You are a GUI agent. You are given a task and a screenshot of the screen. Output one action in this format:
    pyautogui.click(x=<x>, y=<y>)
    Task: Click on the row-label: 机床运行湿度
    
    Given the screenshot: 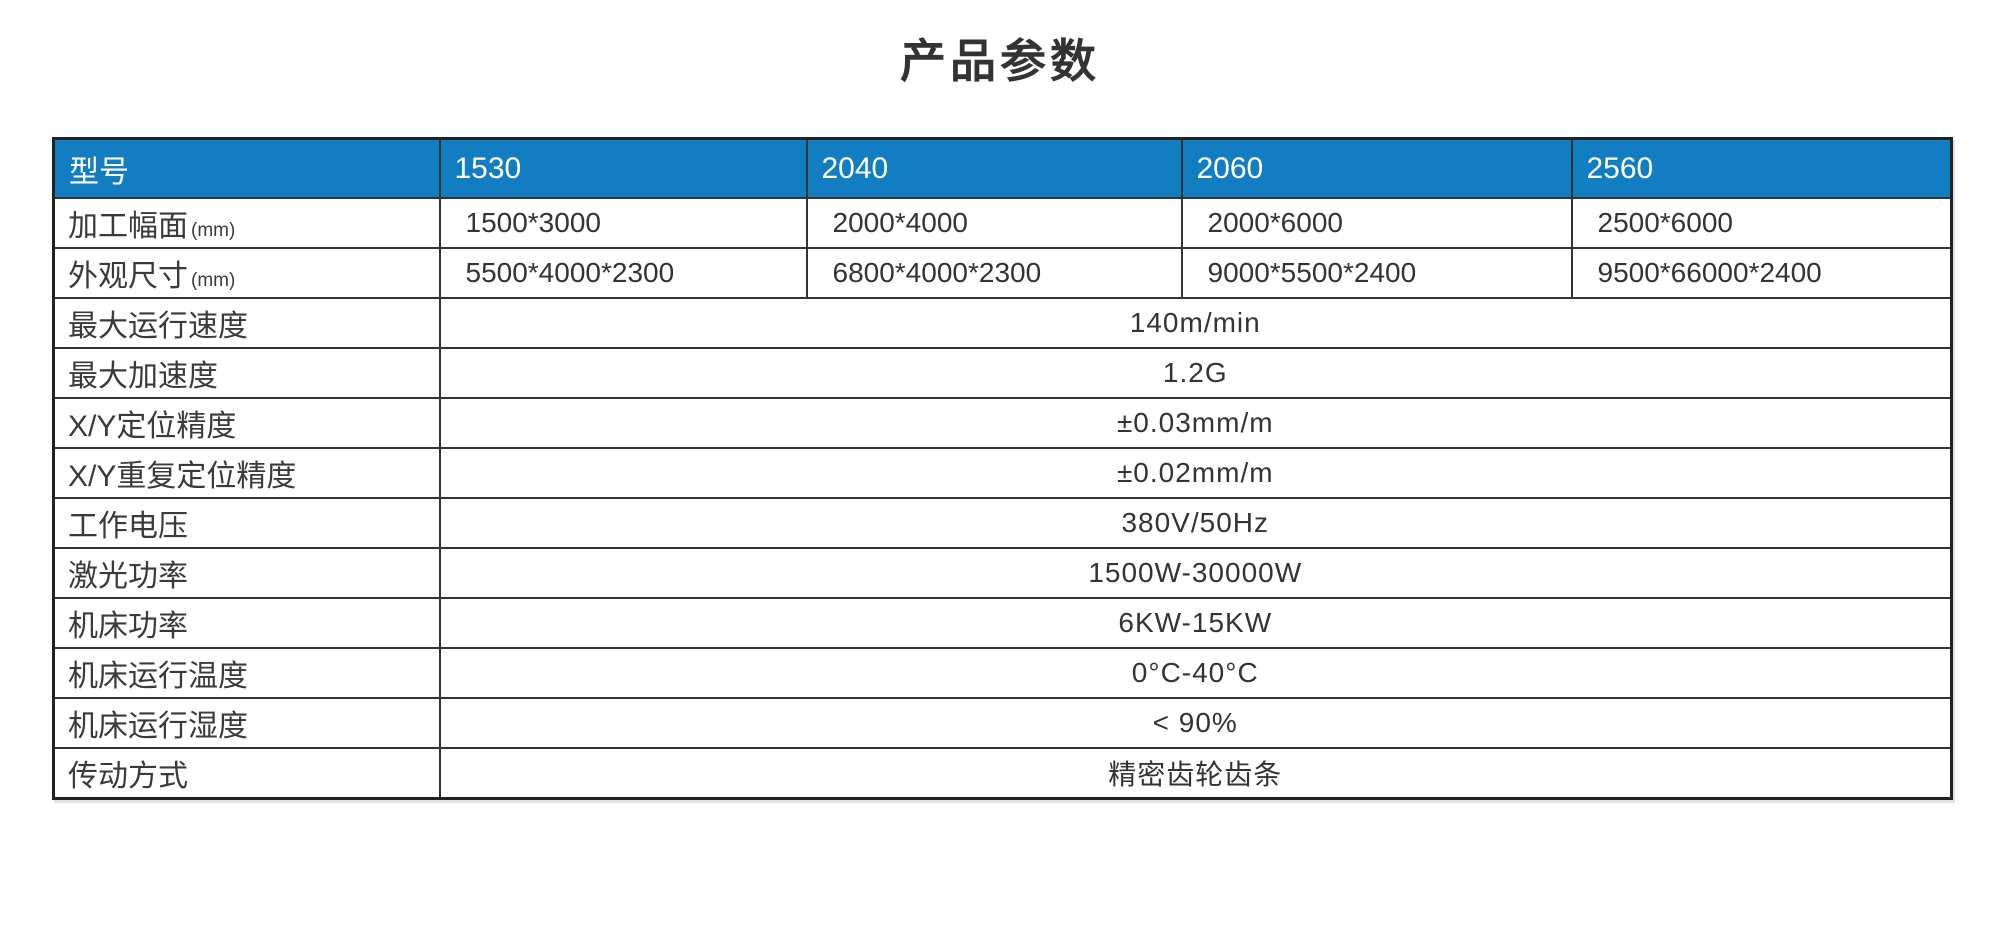 What is the action you would take?
    pyautogui.click(x=158, y=726)
    